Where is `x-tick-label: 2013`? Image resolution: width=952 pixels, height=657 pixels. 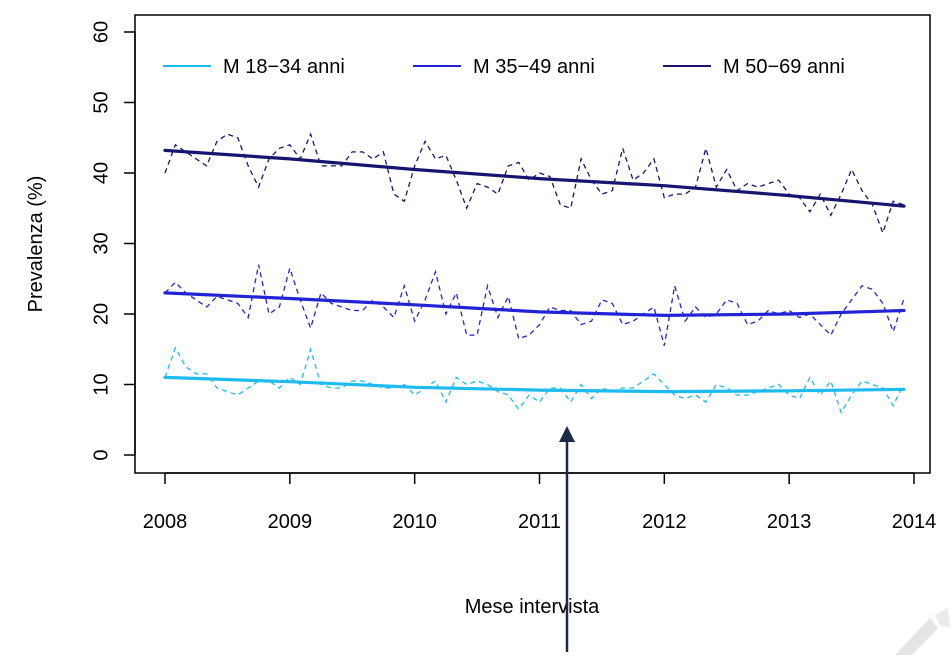 x-tick-label: 2013 is located at coordinates (789, 522).